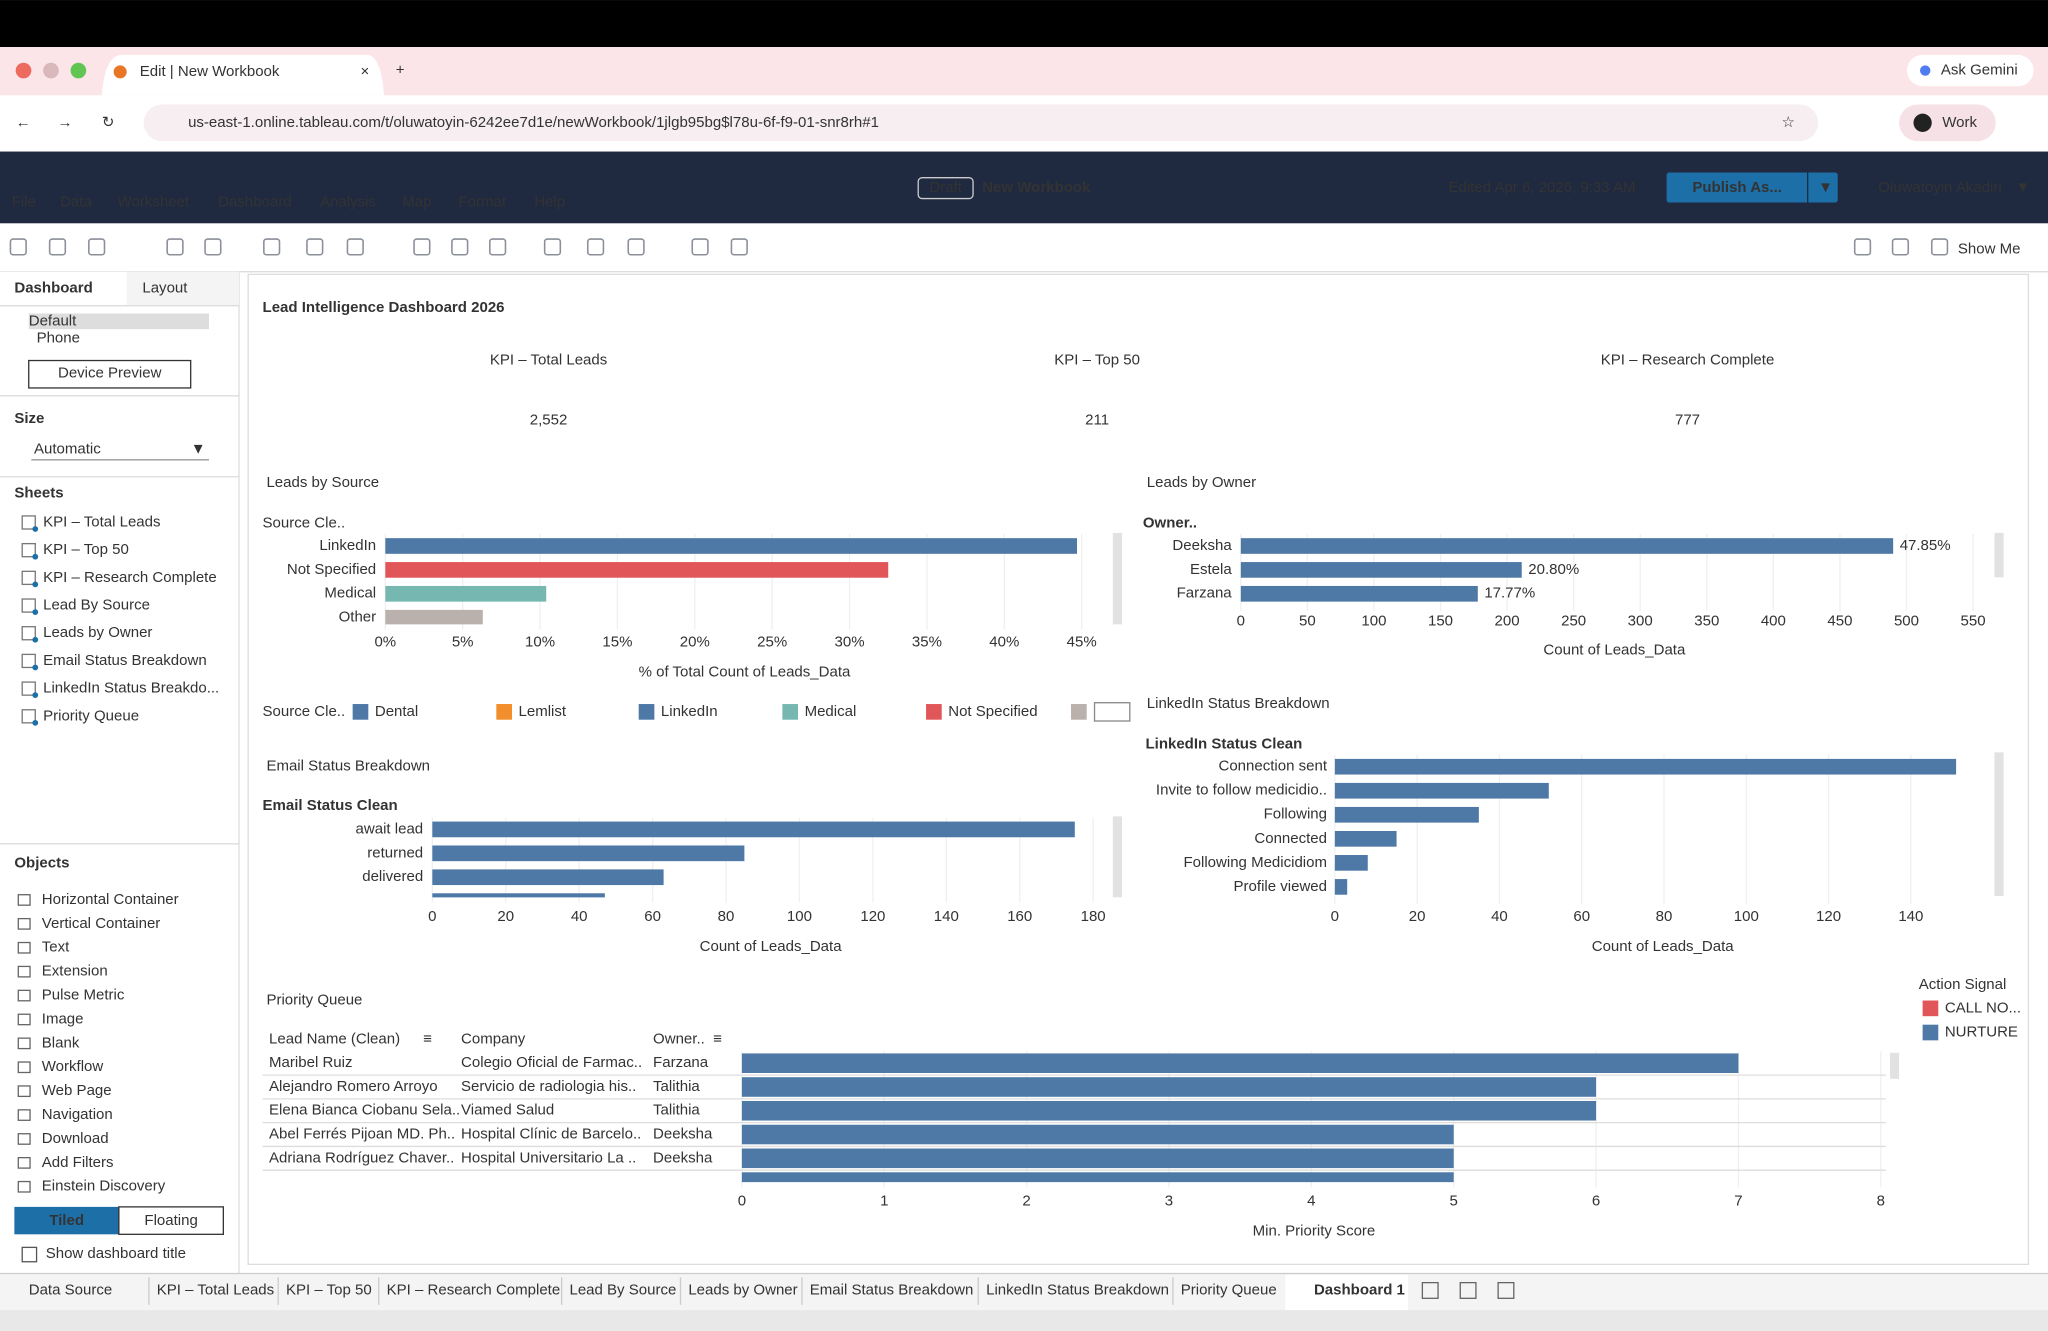 The width and height of the screenshot is (2048, 1331). Describe the element at coordinates (543, 711) in the screenshot. I see `legend-label: Lemlist` at that location.